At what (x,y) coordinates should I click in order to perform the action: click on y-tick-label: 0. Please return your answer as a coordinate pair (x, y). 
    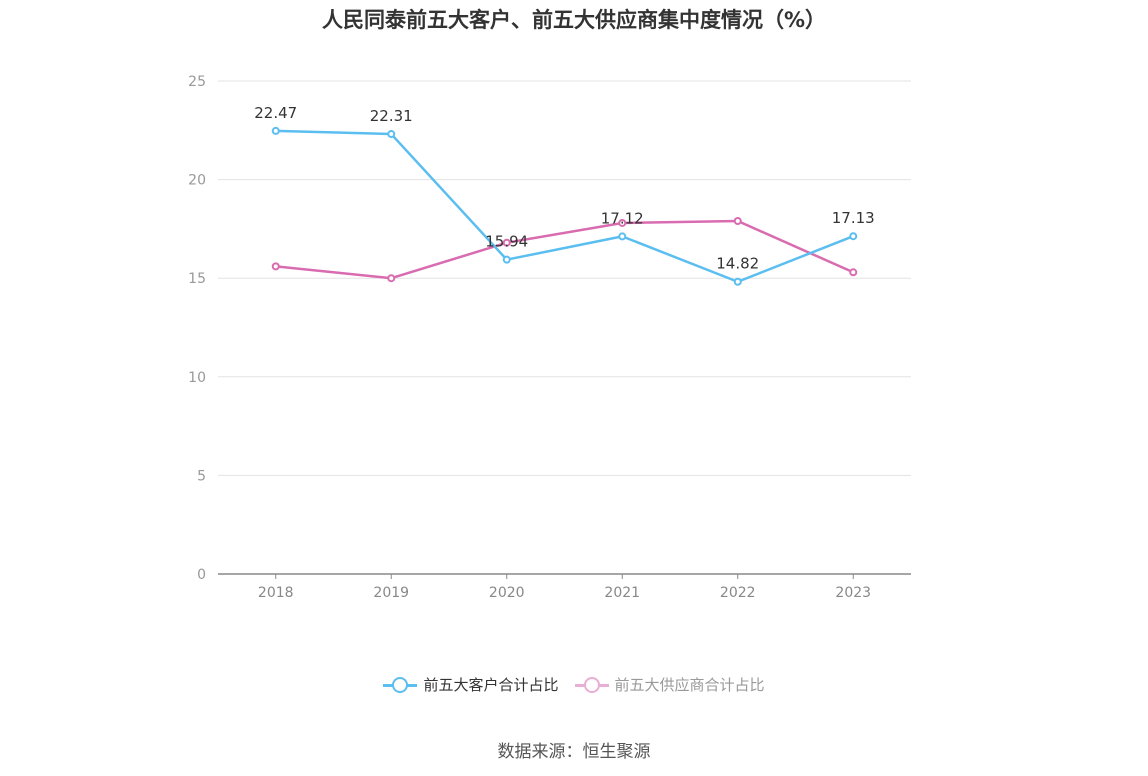
    Looking at the image, I should click on (201, 575).